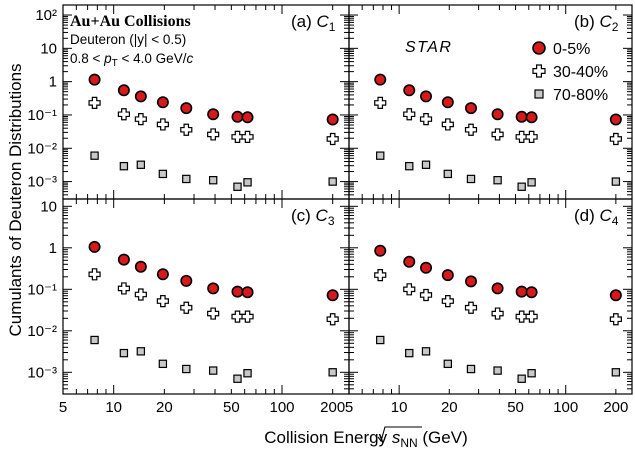 Image resolution: width=635 pixels, height=454 pixels. I want to click on x-axis-label-sqrt-sub: NN, so click(408, 443).